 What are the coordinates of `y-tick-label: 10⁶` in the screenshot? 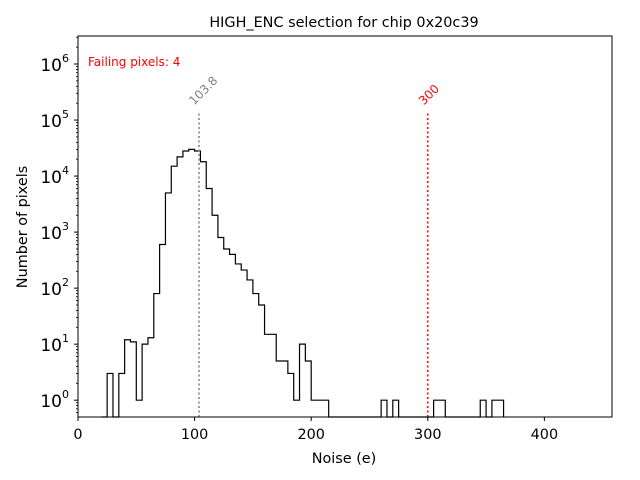 It's located at (54, 64).